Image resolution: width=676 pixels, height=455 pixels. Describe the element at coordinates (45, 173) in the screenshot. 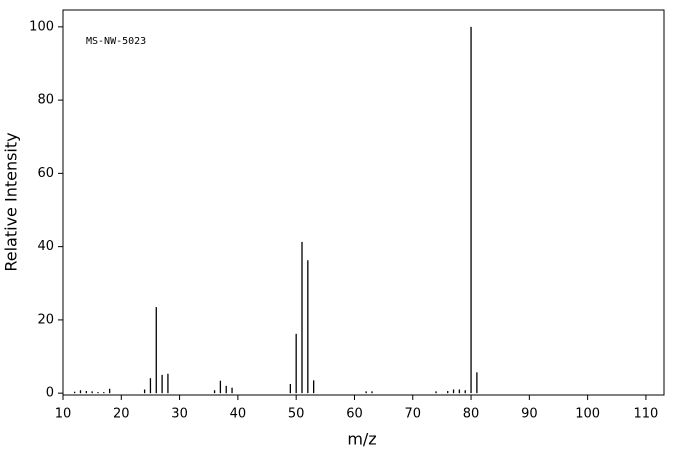

I see `y-tick-label: 60` at that location.